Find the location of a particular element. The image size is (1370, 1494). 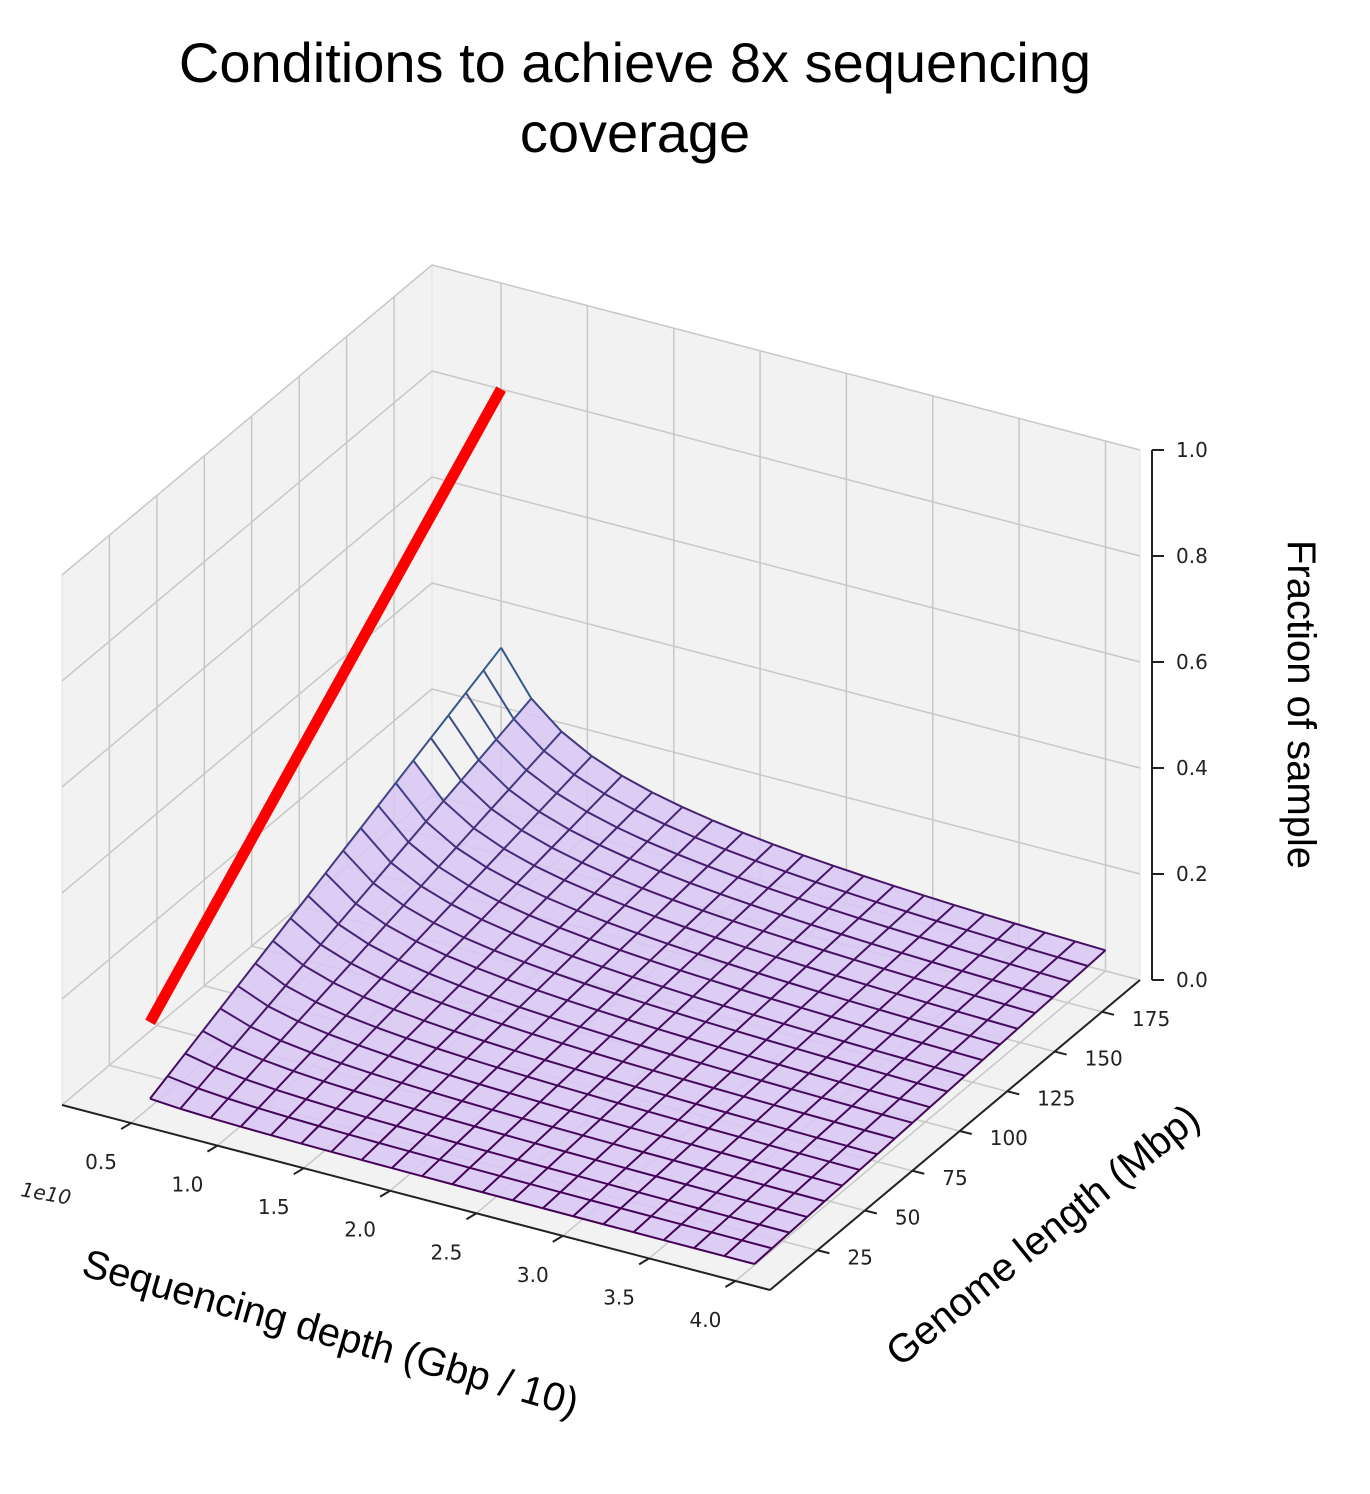

x-tick is located at coordinates (471, 1216).